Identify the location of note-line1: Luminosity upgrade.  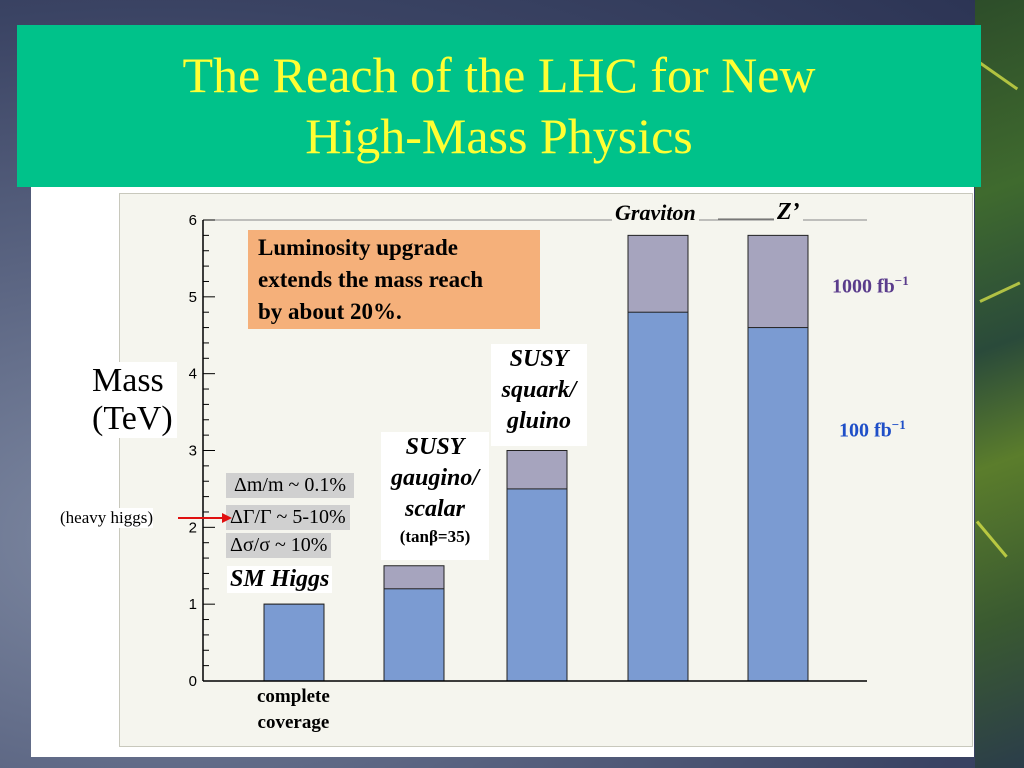
(358, 247).